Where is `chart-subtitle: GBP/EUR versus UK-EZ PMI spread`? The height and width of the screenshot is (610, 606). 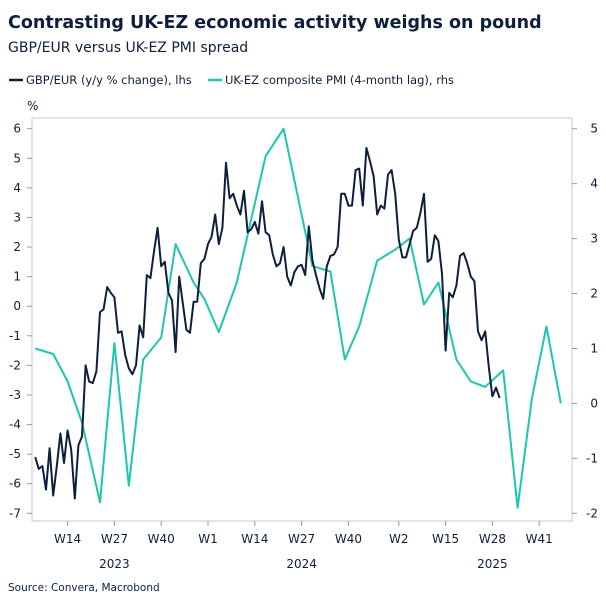 chart-subtitle: GBP/EUR versus UK-EZ PMI spread is located at coordinates (128, 48).